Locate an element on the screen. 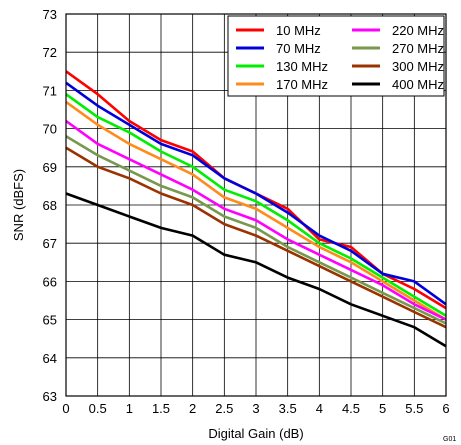  x-tick-label: 4.5 is located at coordinates (351, 408).